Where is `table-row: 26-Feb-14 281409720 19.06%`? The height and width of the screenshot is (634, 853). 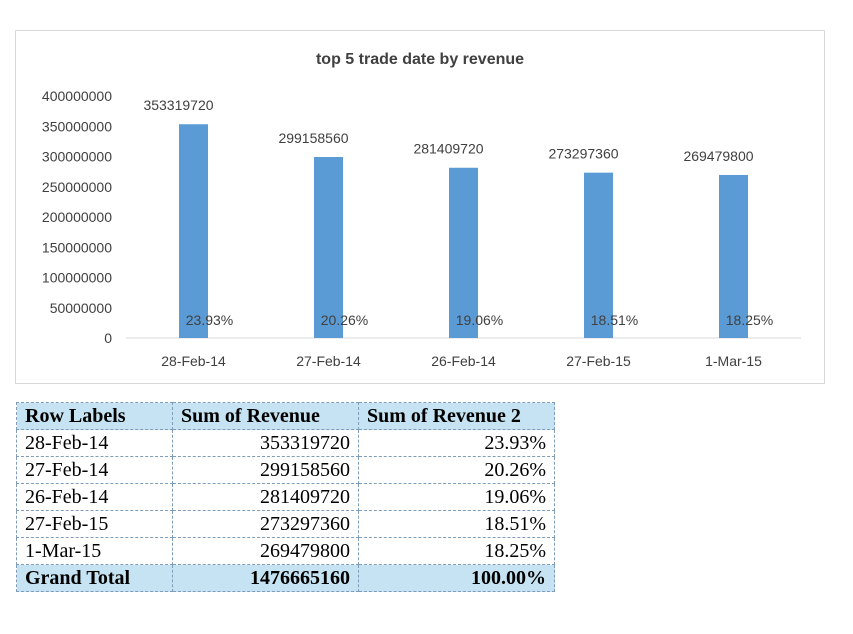
table-row: 26-Feb-14 281409720 19.06% is located at coordinates (285, 497).